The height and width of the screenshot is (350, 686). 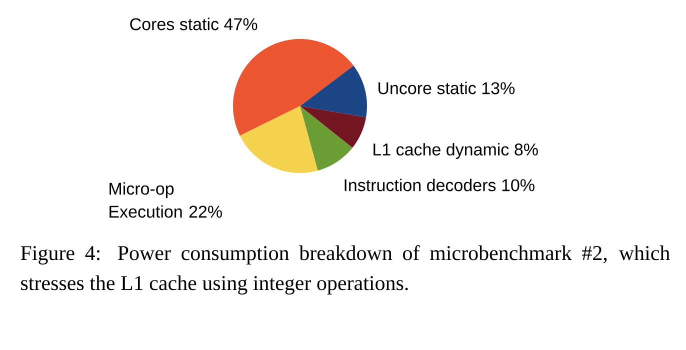 I want to click on slice-label: Micro-op Execution, so click(x=146, y=200).